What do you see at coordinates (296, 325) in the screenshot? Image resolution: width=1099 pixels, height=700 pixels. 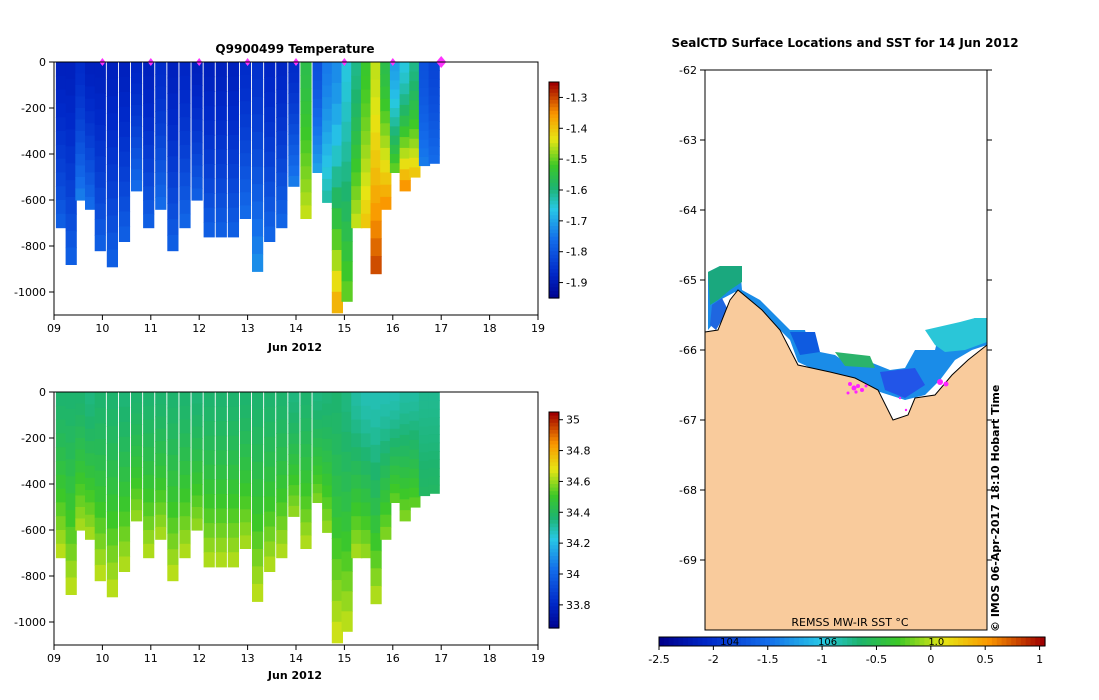 I see `temperature-x-ticks: 09 10 11 12 13 14 15 16 17 18 19` at bounding box center [296, 325].